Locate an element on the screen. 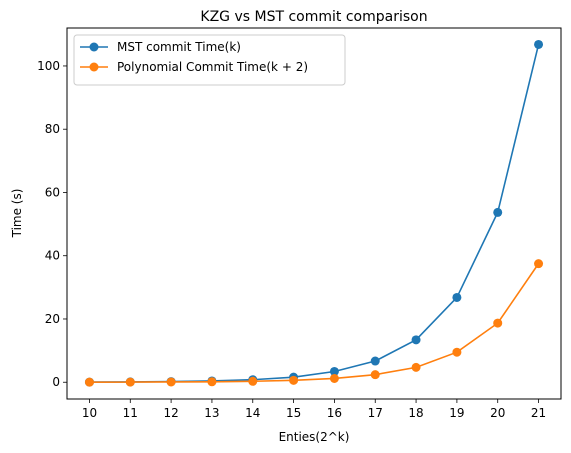 Image resolution: width=571 pixels, height=453 pixels. x-tick-label: 13 is located at coordinates (211, 413).